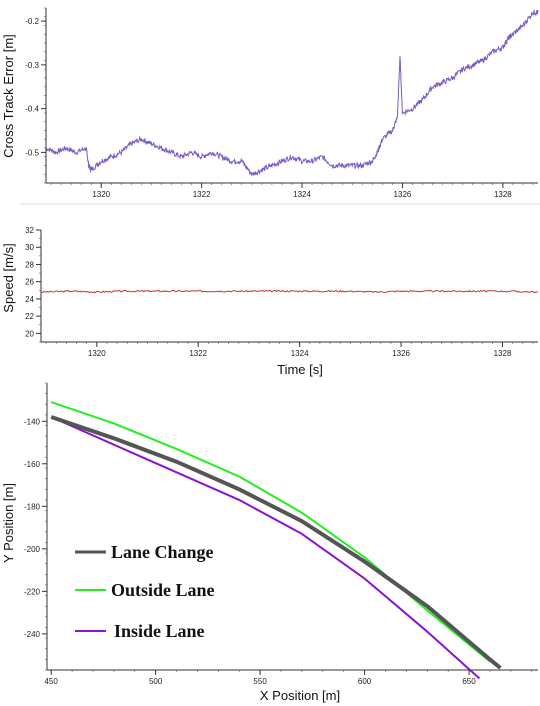  Describe the element at coordinates (300, 695) in the screenshot. I see `path-x-label: X Position [m]` at that location.